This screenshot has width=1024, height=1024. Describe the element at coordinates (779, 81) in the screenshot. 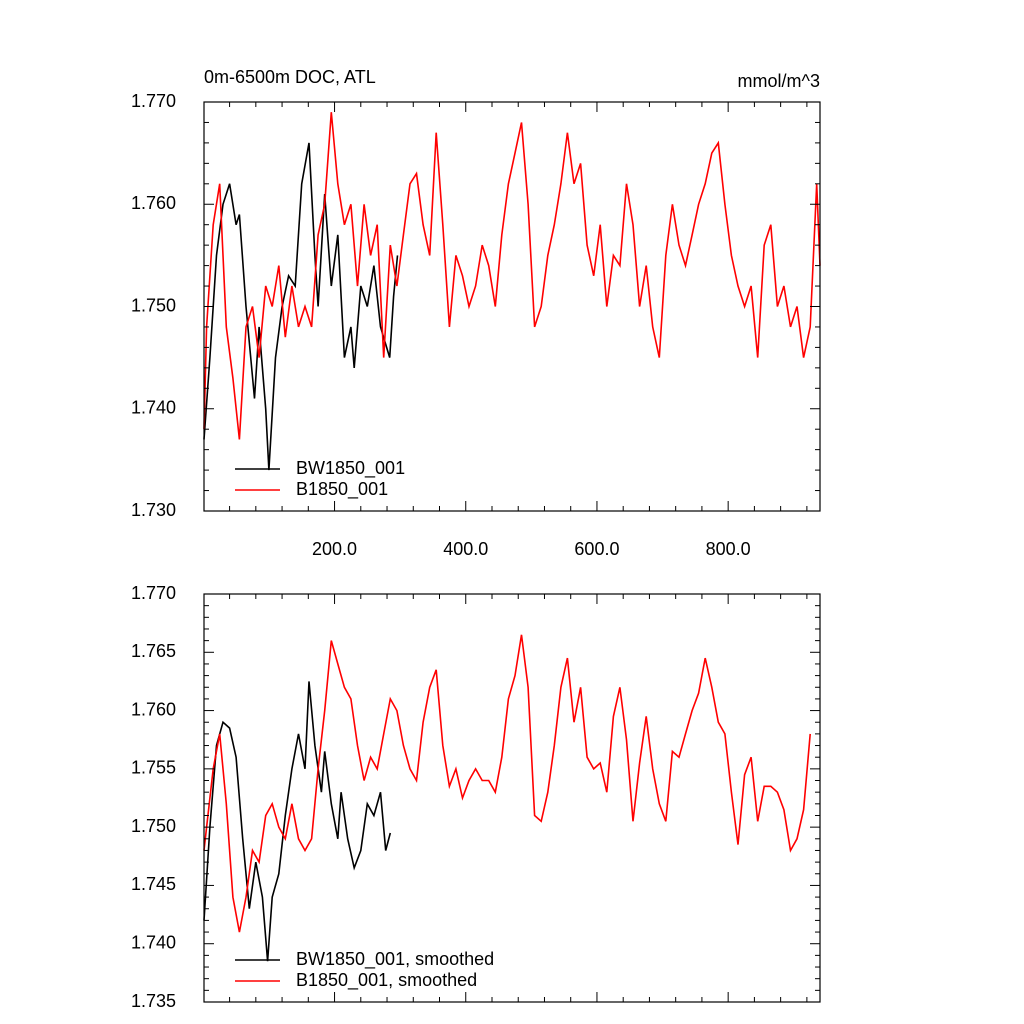

I see `units-label: mmol/m^3` at that location.